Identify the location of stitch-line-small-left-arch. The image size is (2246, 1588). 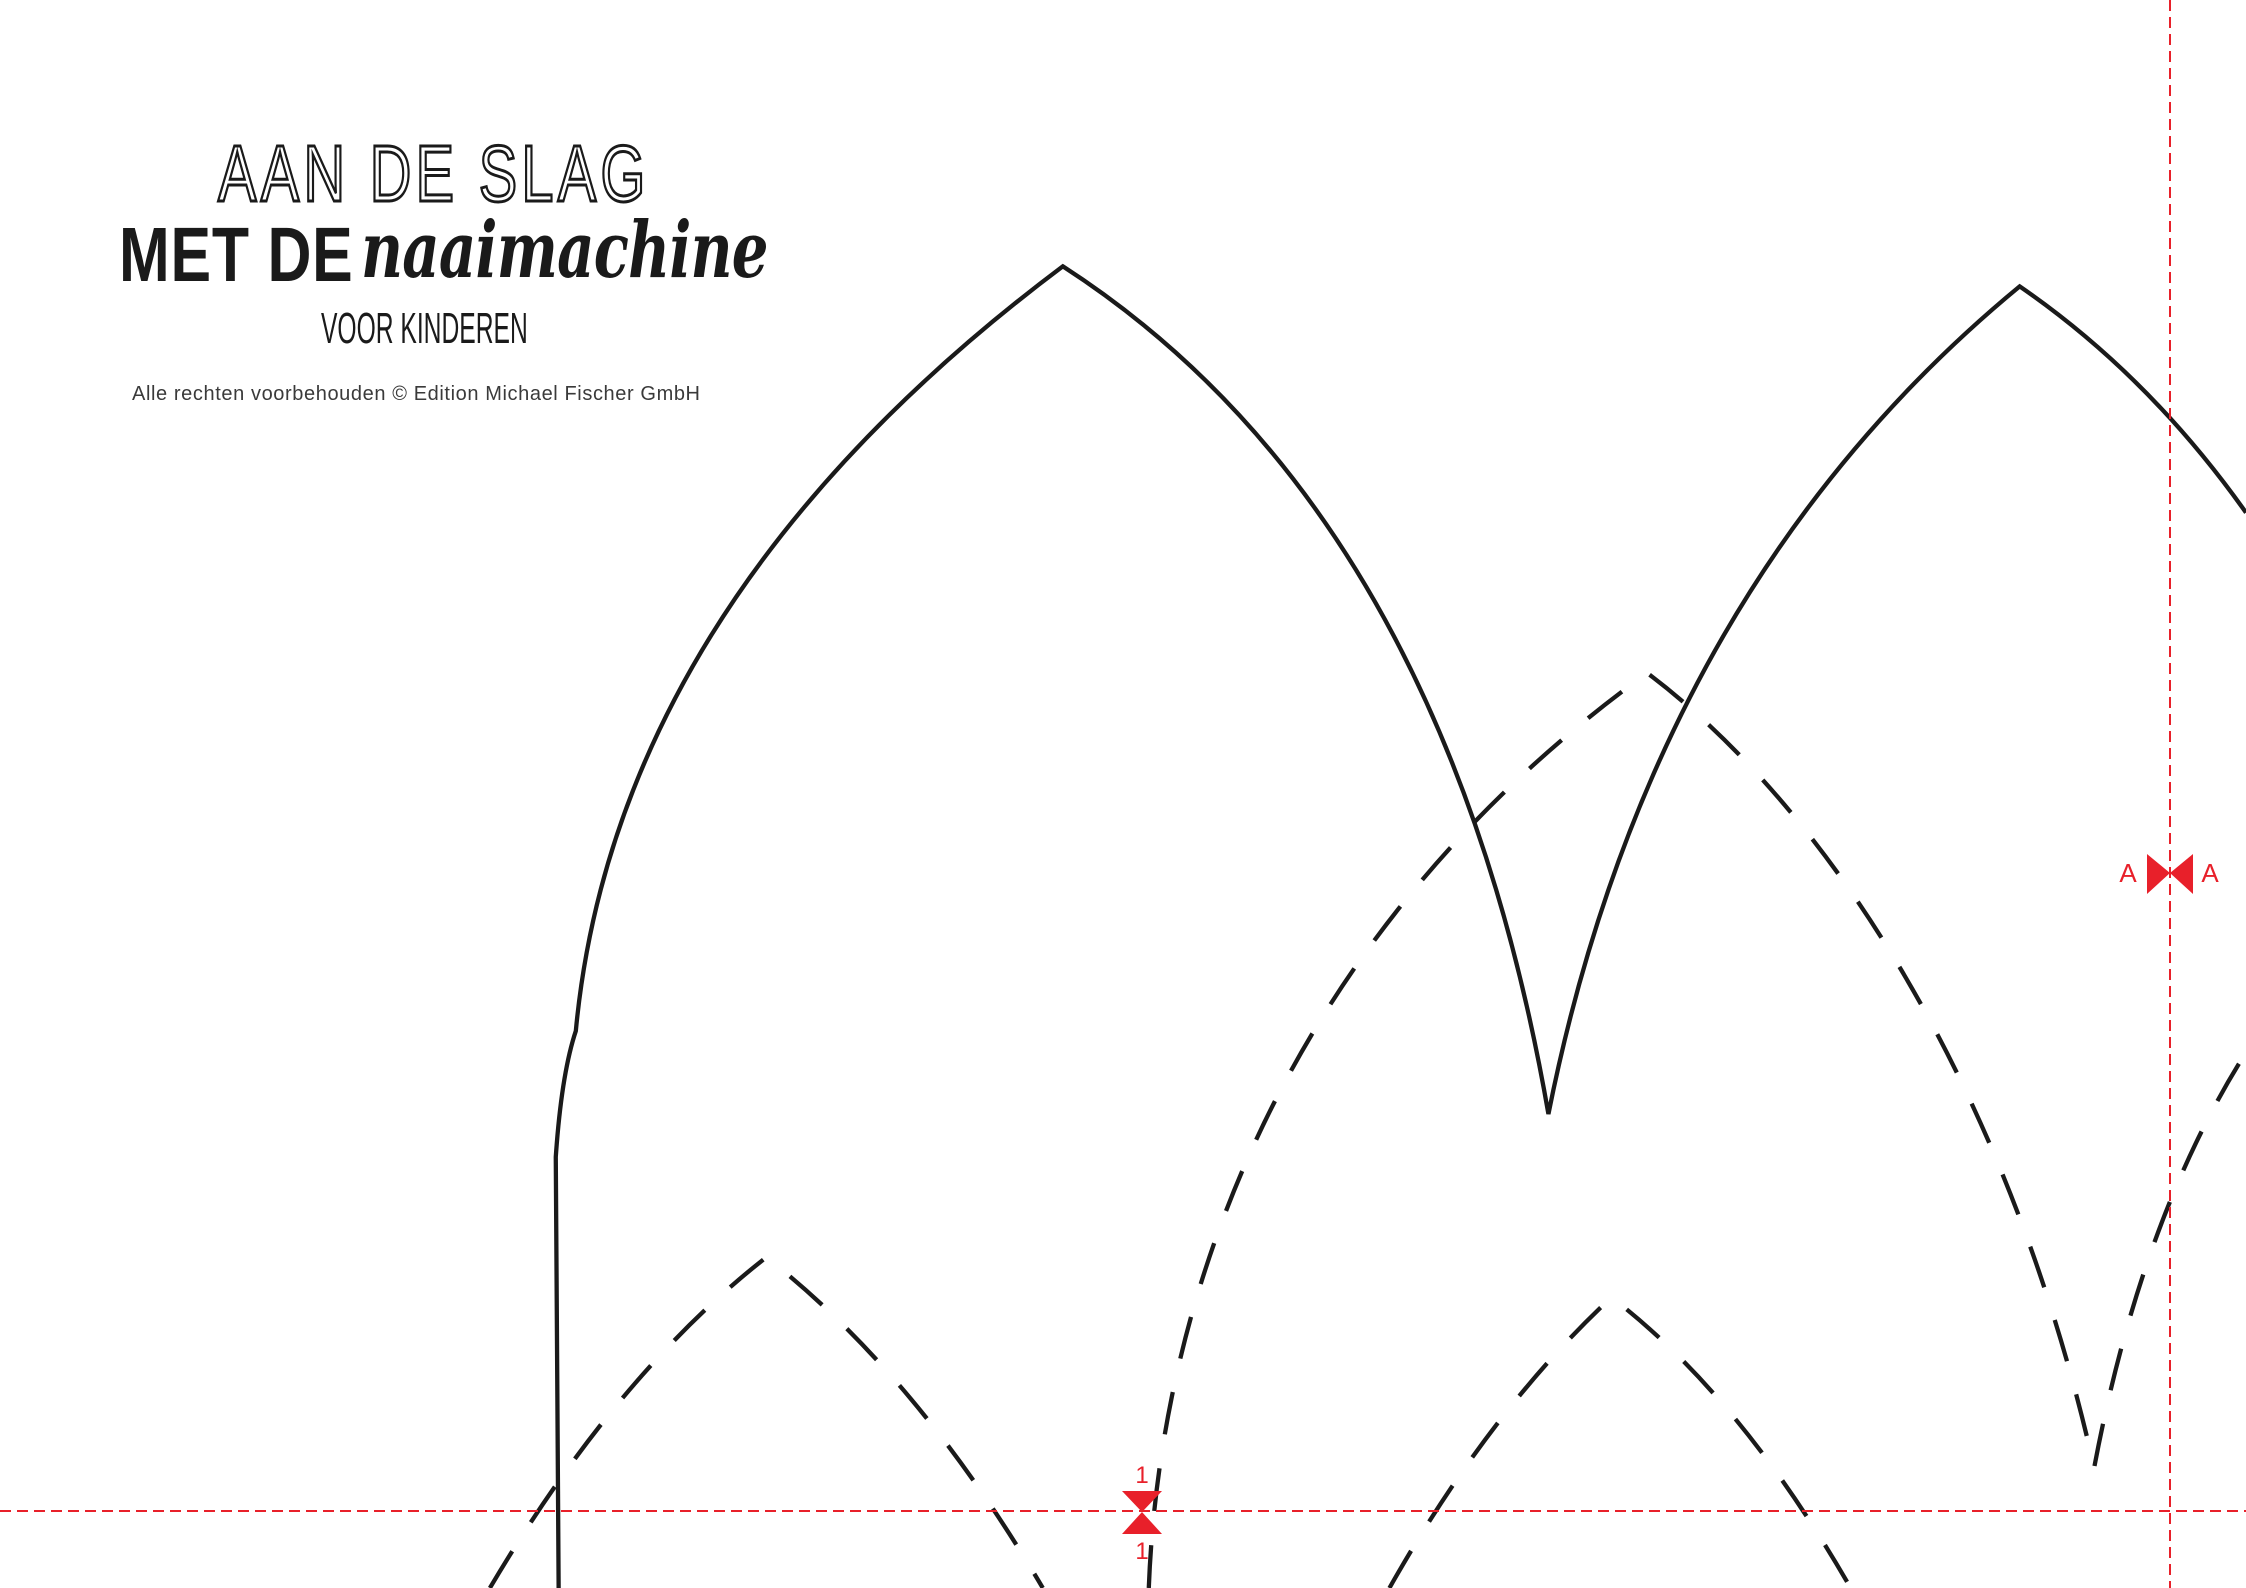
(766, 1421).